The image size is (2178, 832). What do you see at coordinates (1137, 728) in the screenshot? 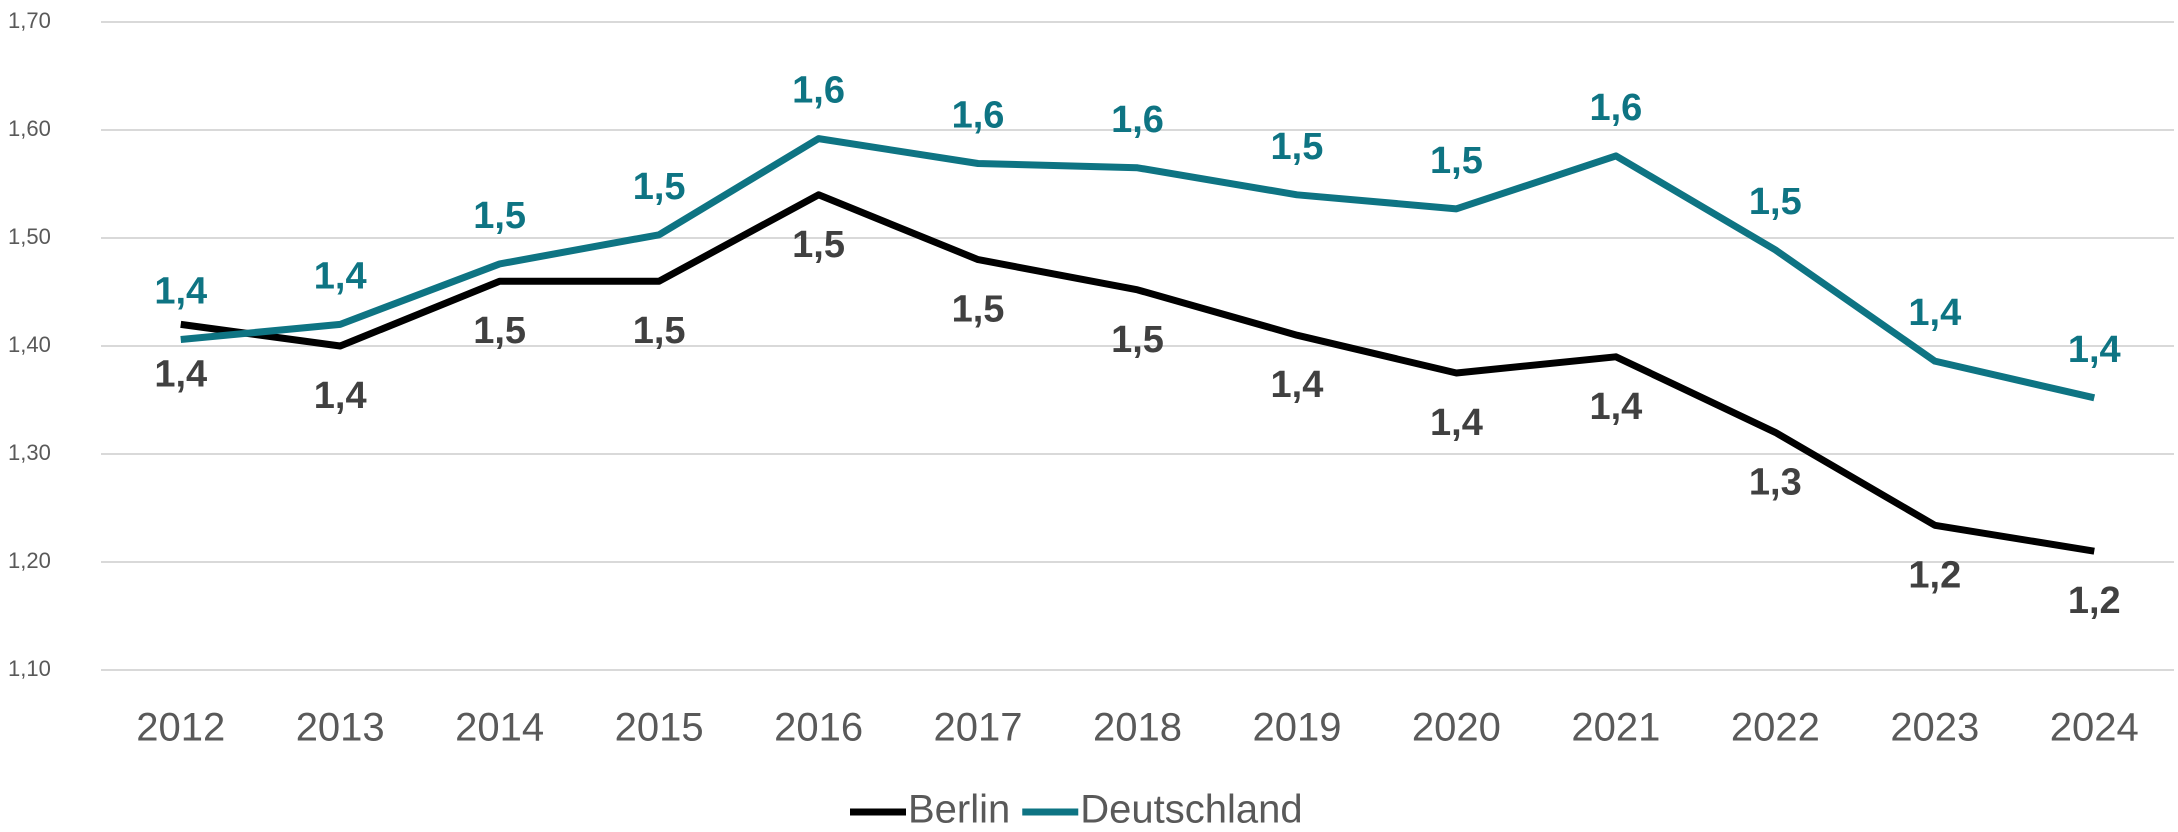
I see `x-tick-label: 2018` at bounding box center [1137, 728].